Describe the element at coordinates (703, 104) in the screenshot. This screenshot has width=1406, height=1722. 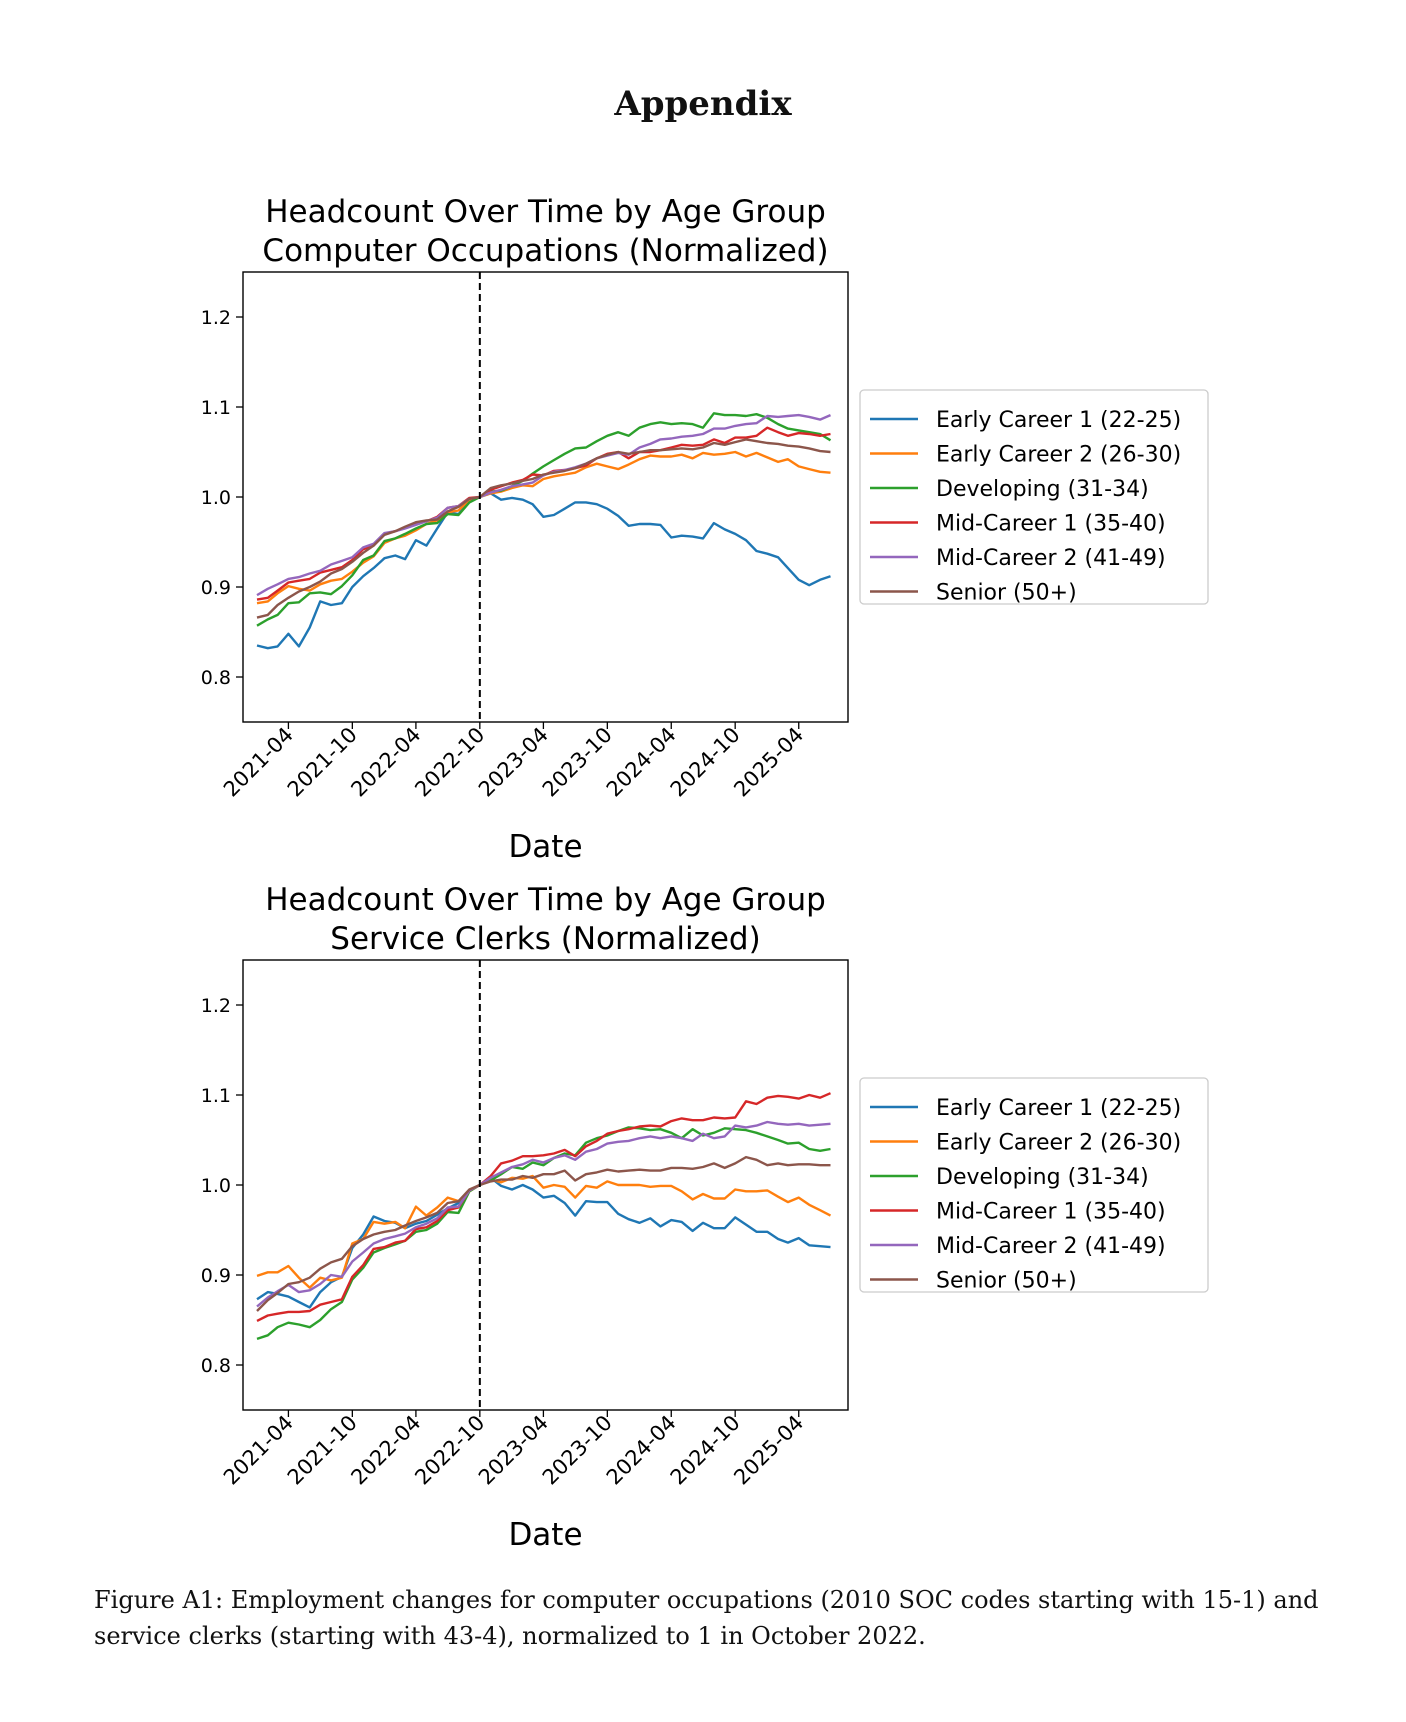
I see `appendix-heading: Appendix` at that location.